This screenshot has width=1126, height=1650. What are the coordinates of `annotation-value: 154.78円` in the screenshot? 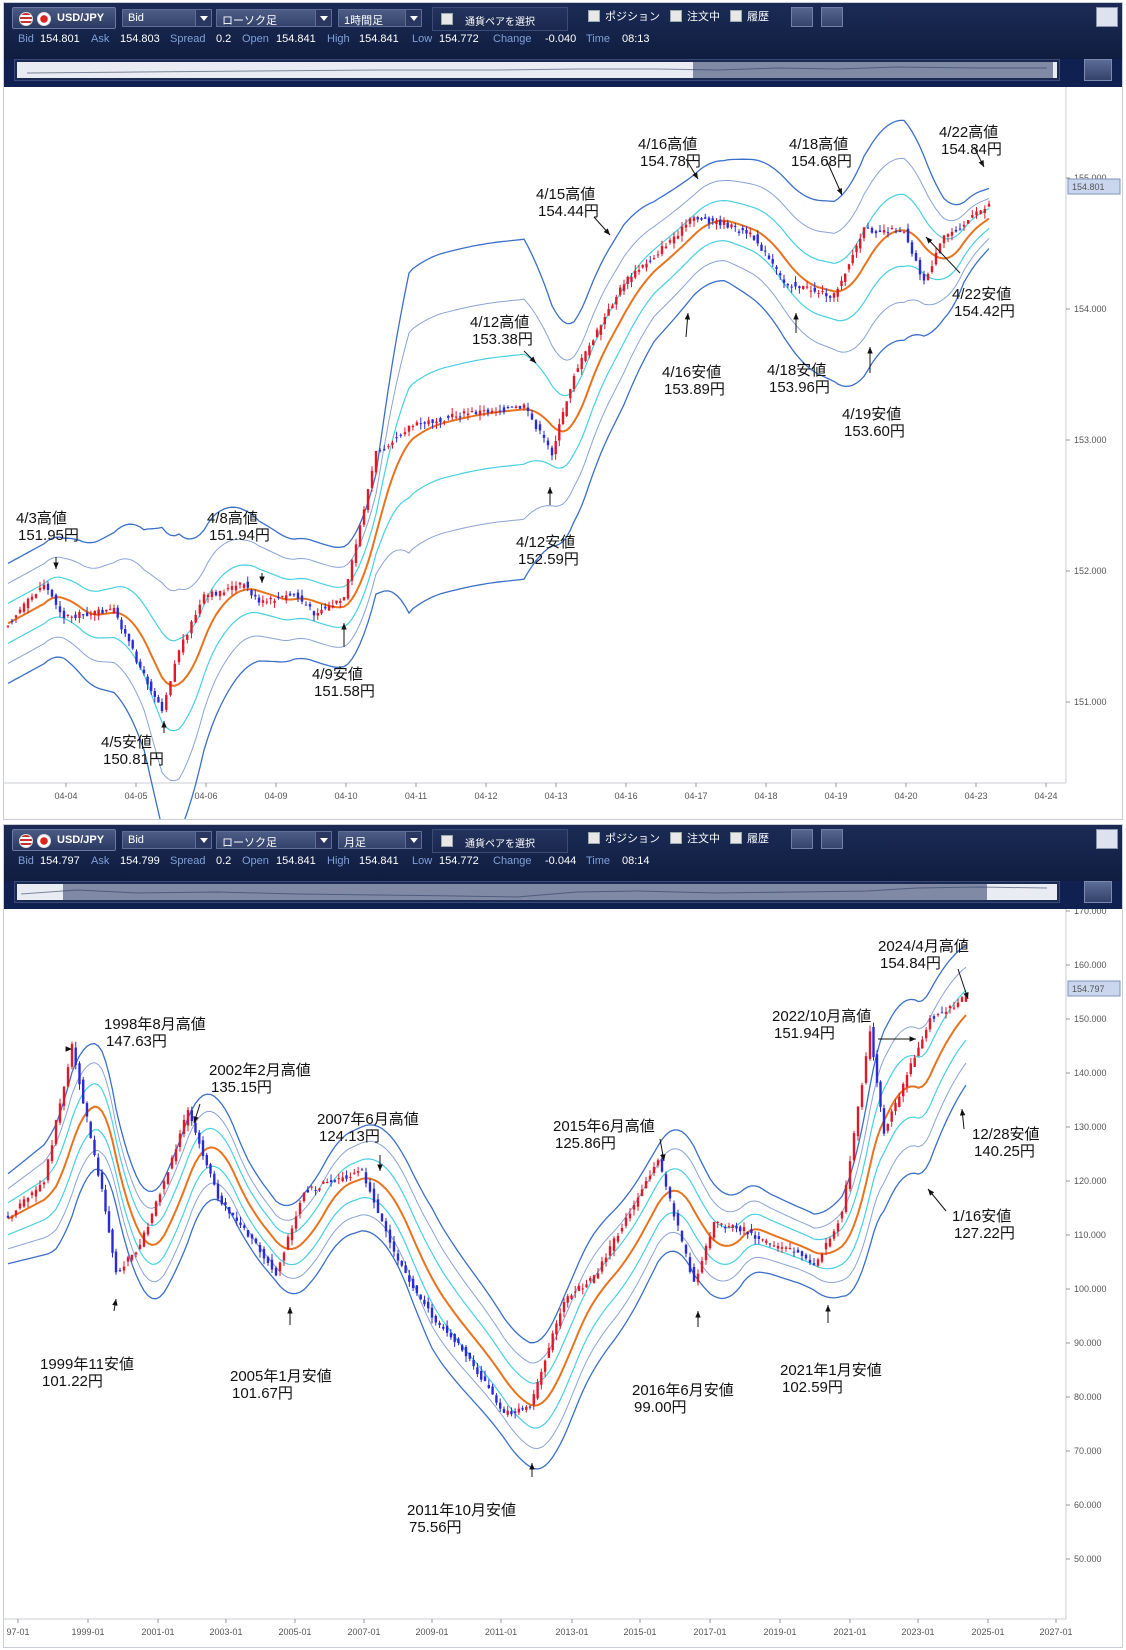 It's located at (670, 161).